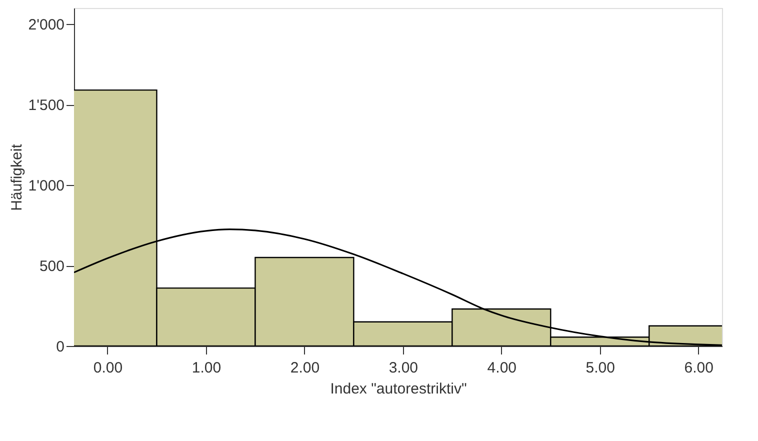 The height and width of the screenshot is (441, 758). Describe the element at coordinates (46, 105) in the screenshot. I see `y-tick-label: 1'500` at that location.